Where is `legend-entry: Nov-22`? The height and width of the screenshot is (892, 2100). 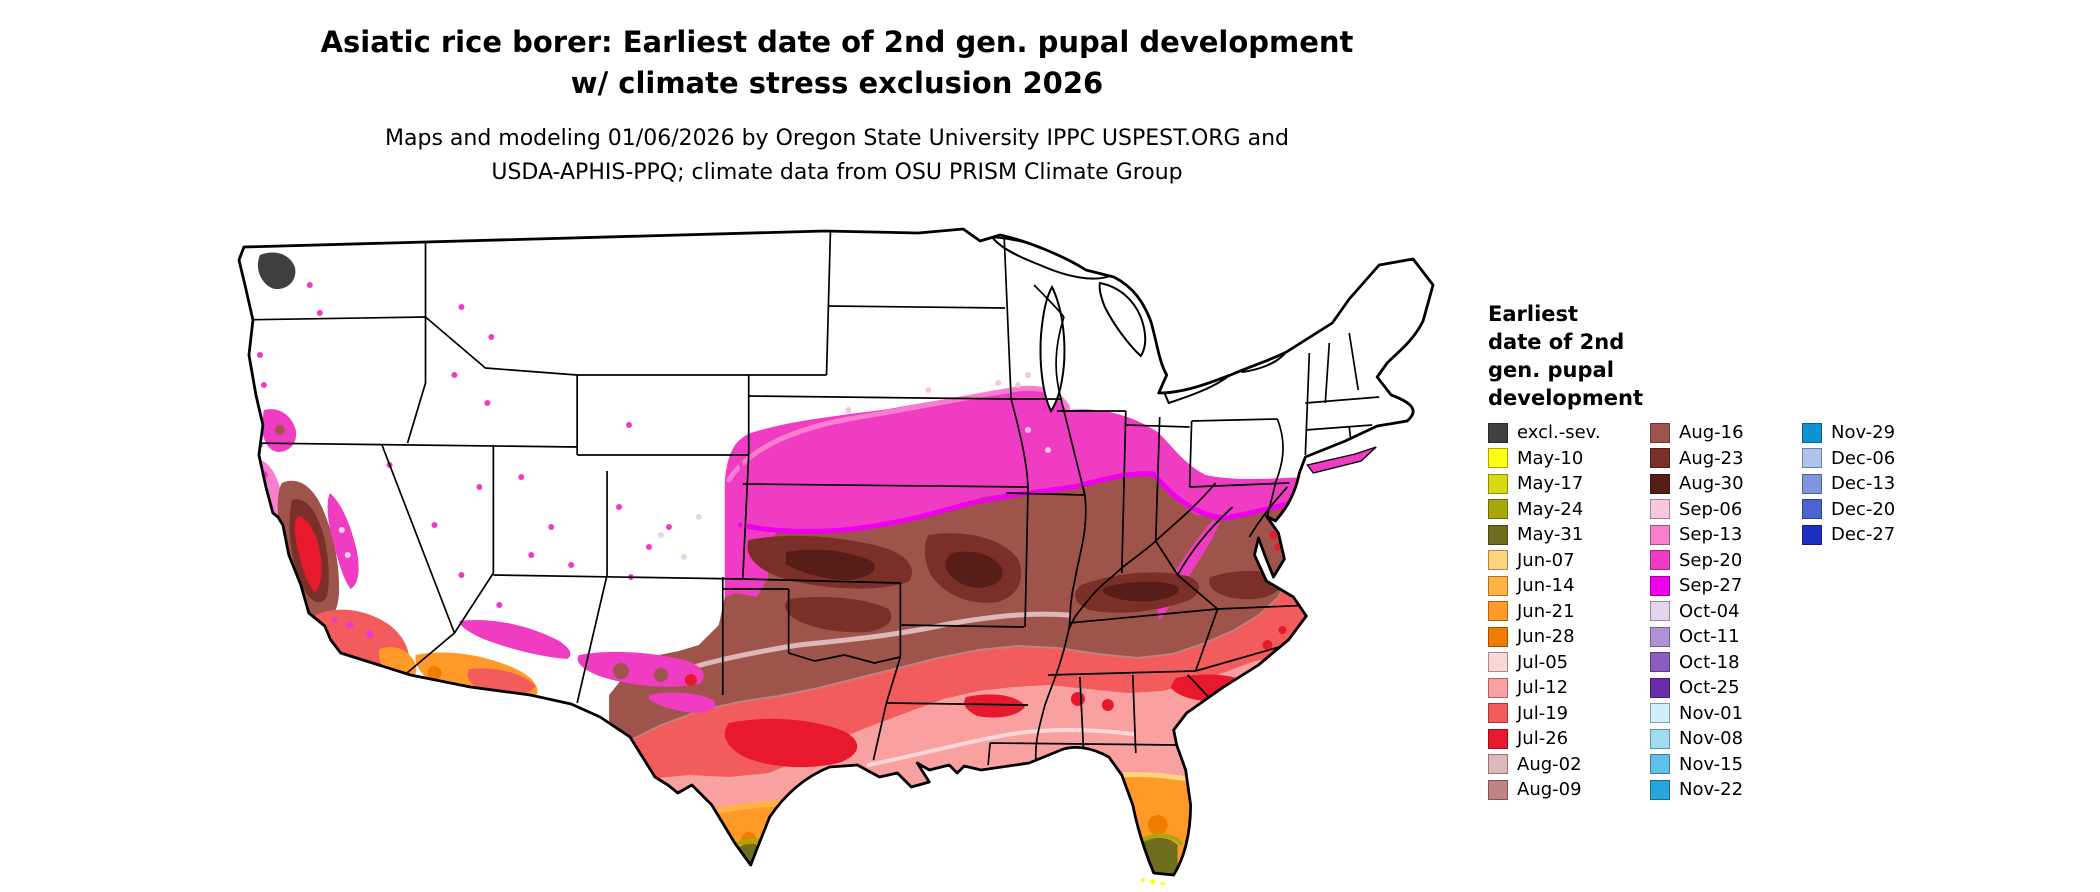
legend-entry: Nov-22 is located at coordinates (1697, 790).